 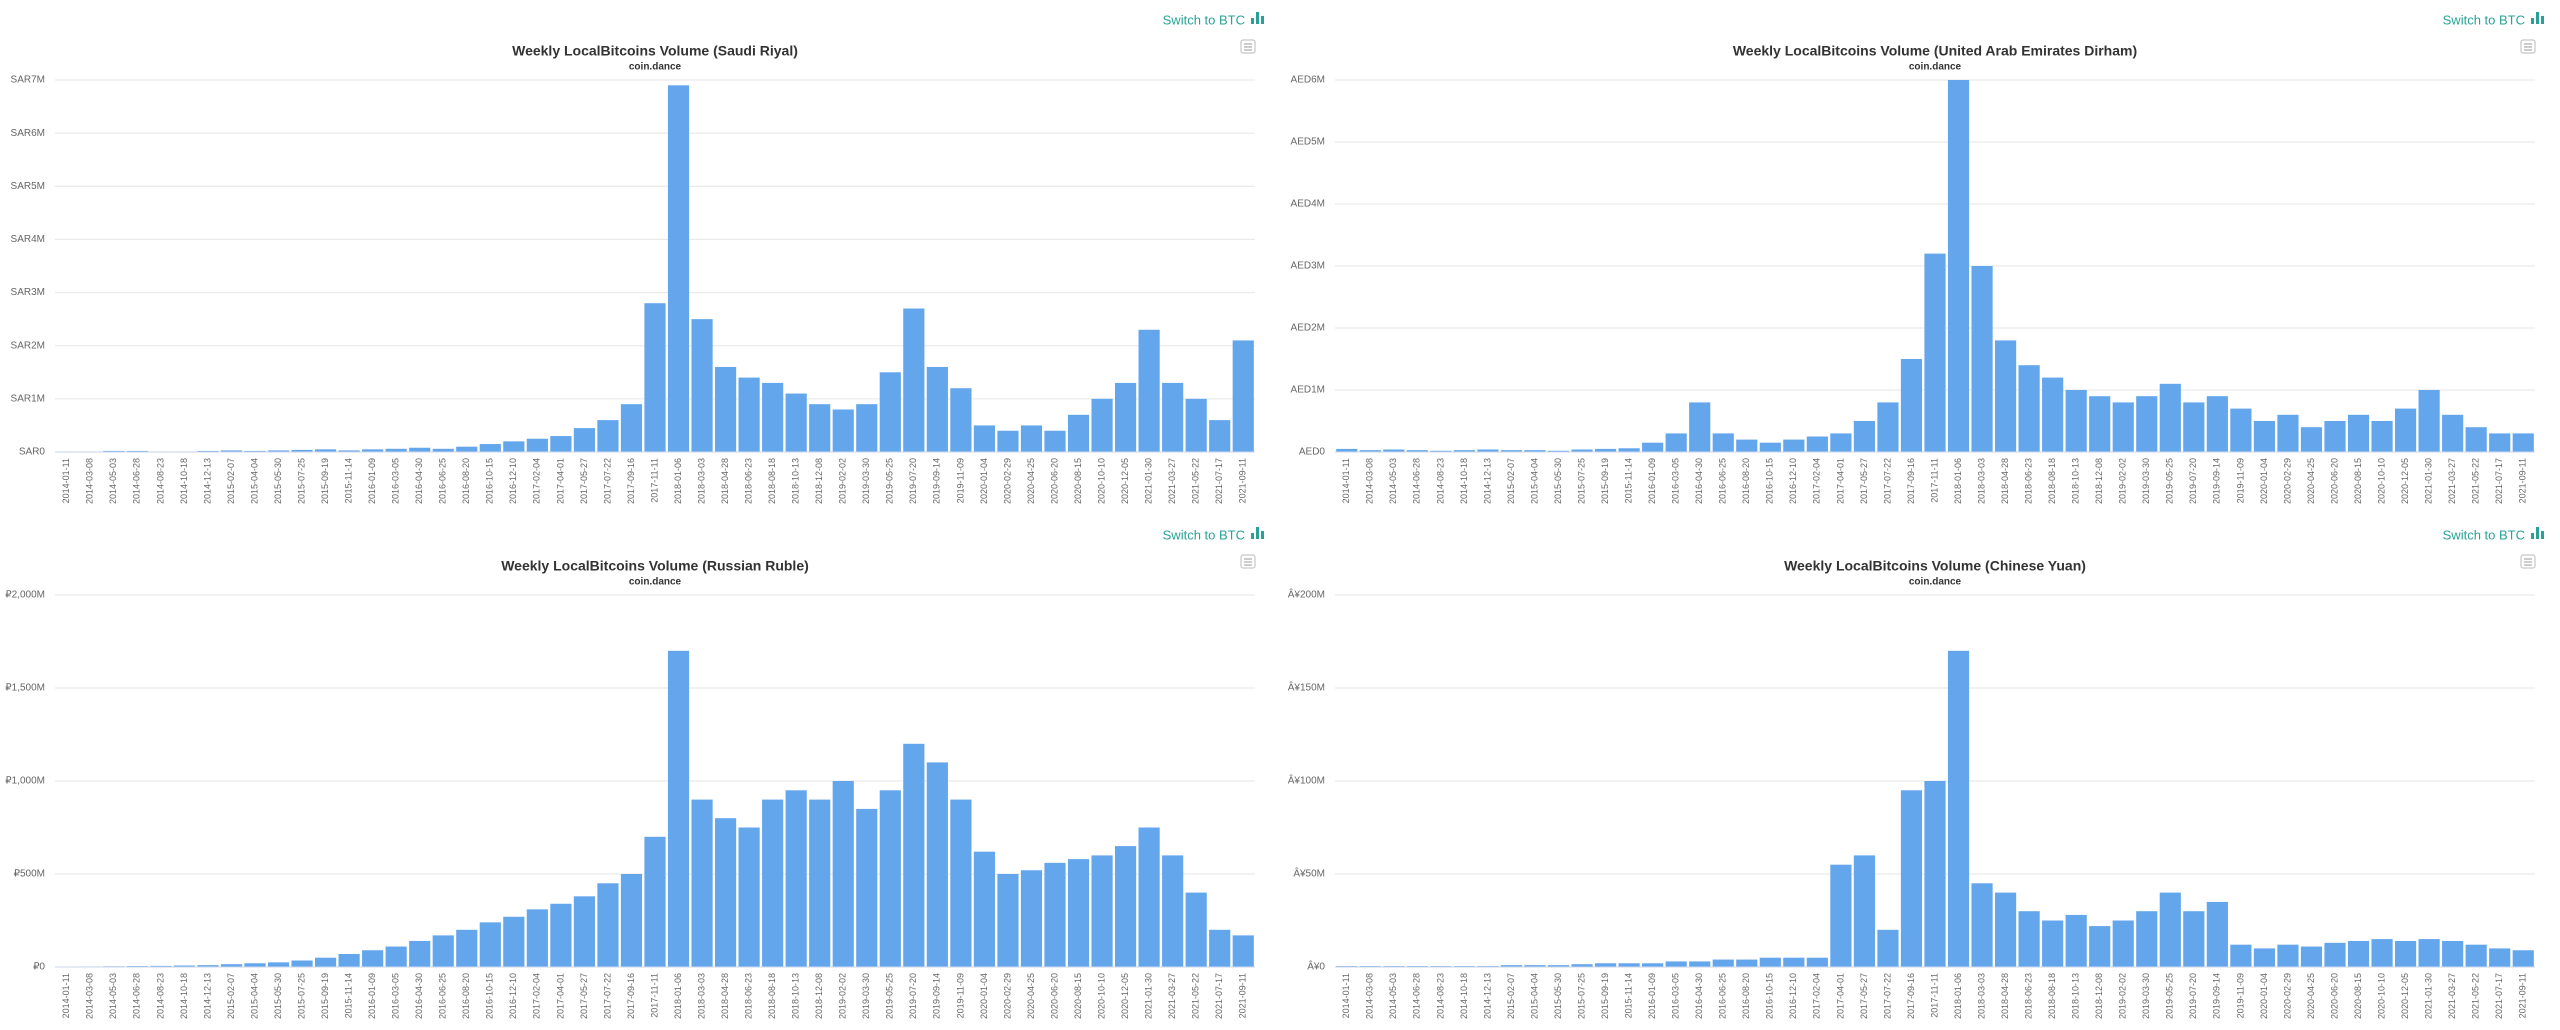 What do you see at coordinates (325, 481) in the screenshot?
I see `x-tick-label: 2015-09-19` at bounding box center [325, 481].